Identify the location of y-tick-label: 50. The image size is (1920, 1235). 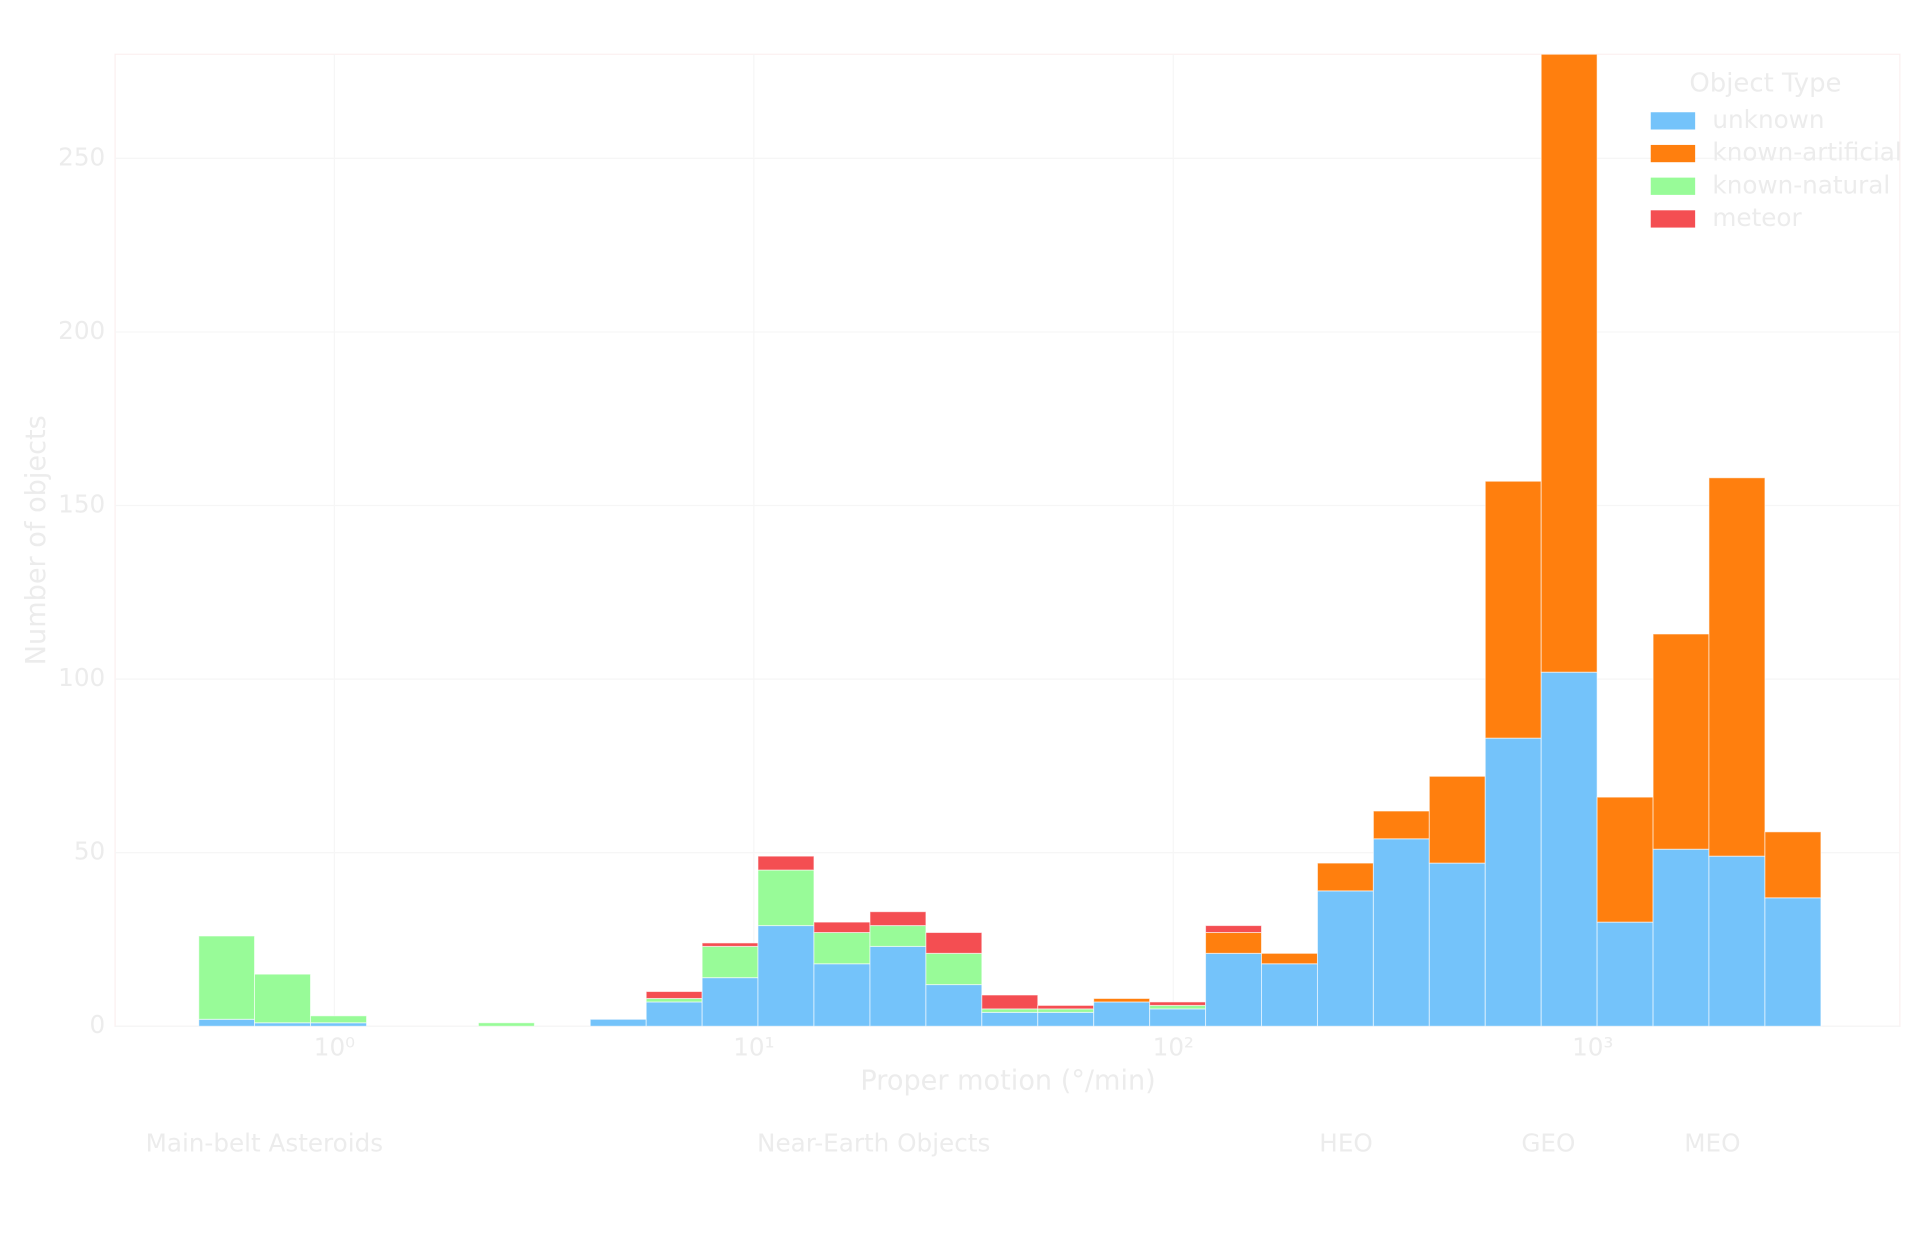
(89, 851).